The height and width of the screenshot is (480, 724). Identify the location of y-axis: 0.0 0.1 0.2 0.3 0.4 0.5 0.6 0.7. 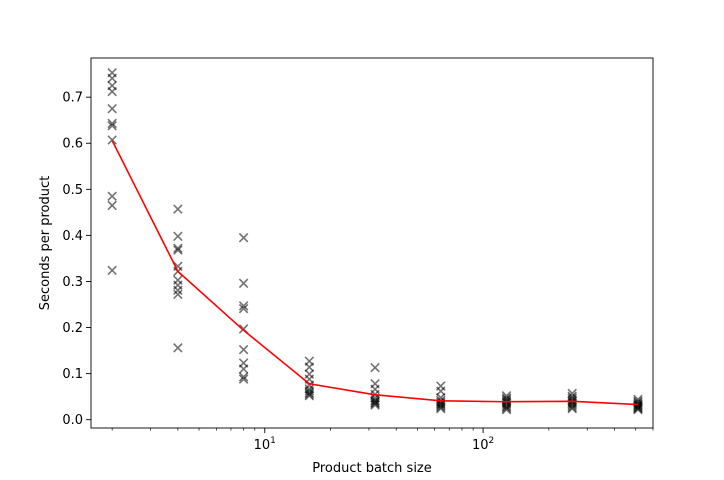
(76, 259).